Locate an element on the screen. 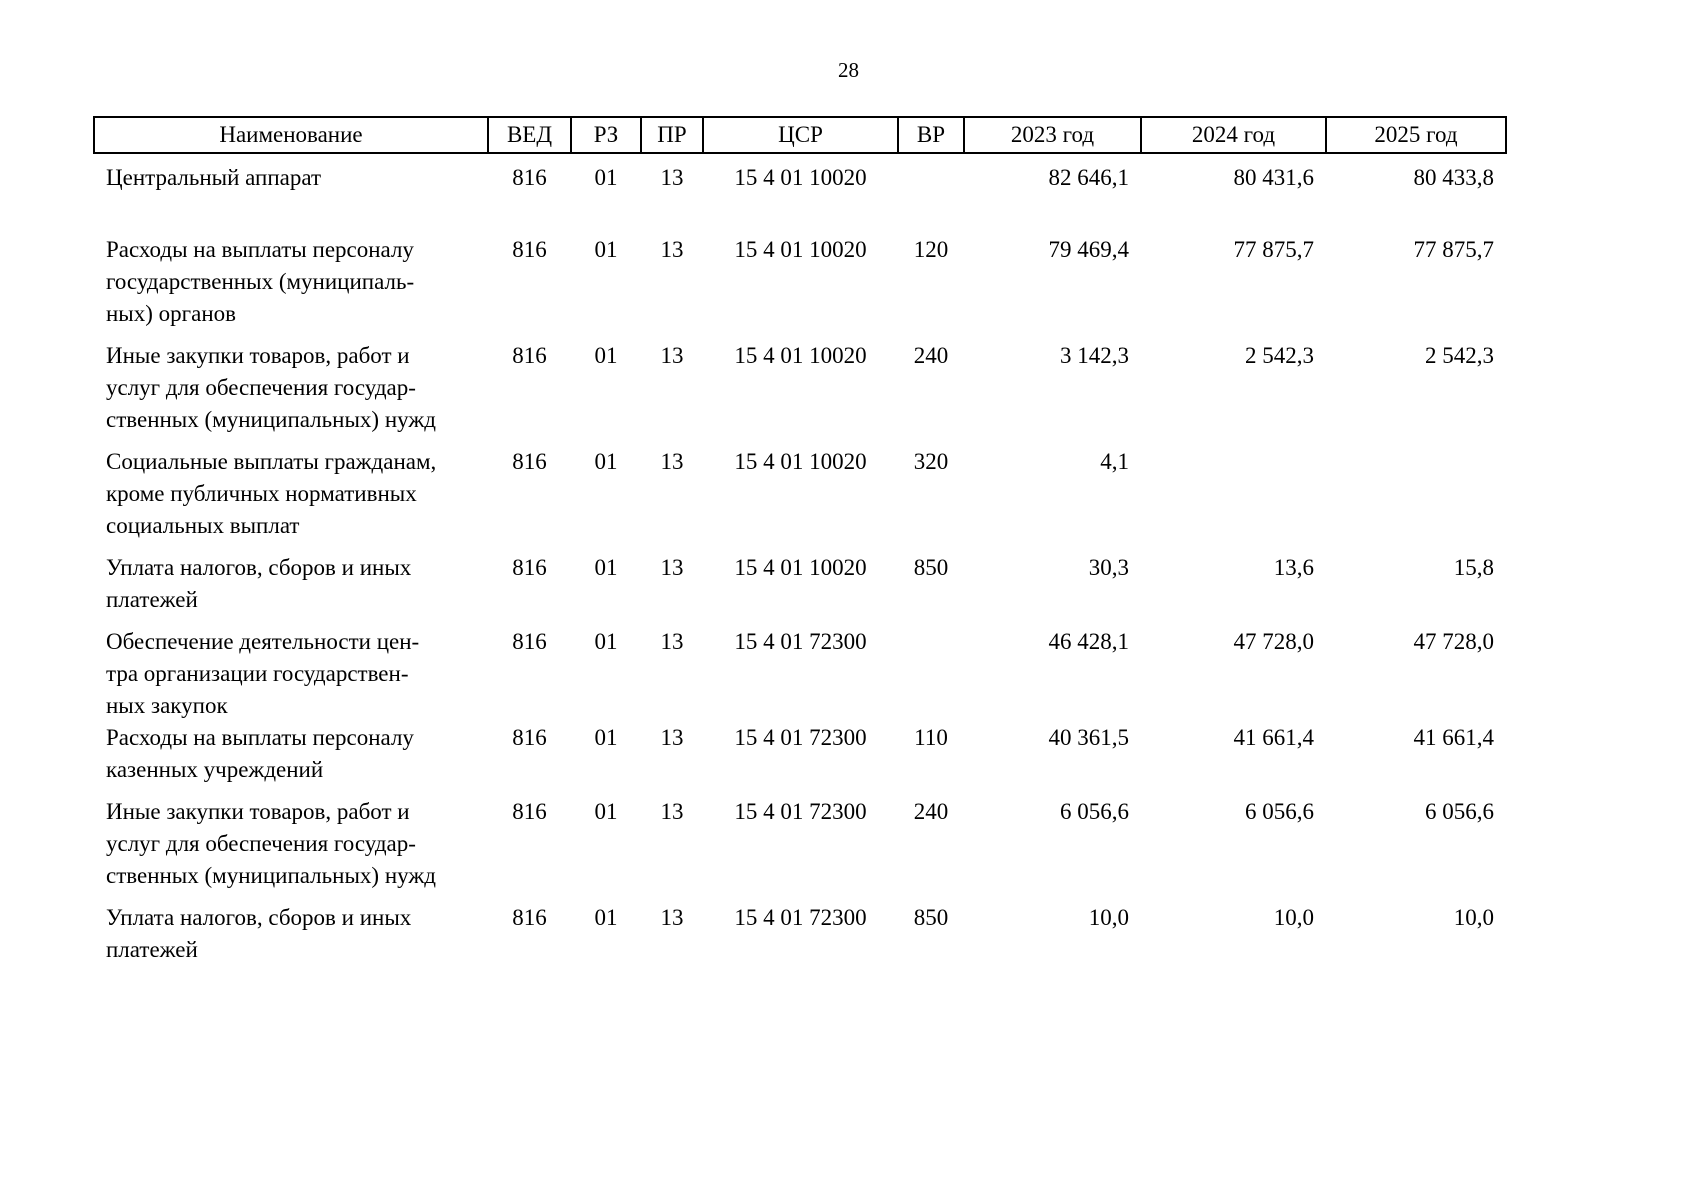 This screenshot has width=1697, height=1200. header-name: Наименование is located at coordinates (291, 135).